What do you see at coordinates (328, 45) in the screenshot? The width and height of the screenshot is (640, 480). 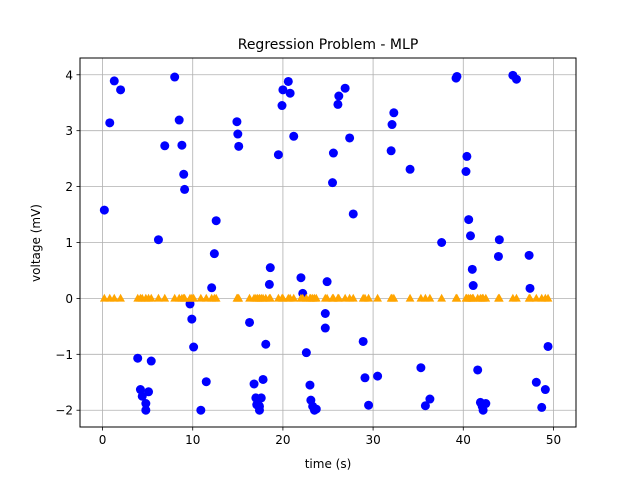 I see `chart-title: Regression Problem - MLP` at bounding box center [328, 45].